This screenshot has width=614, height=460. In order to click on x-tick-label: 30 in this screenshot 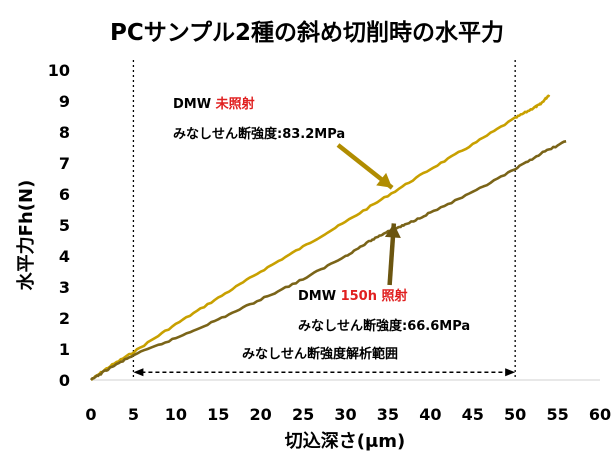, I will do `click(345, 414)`.